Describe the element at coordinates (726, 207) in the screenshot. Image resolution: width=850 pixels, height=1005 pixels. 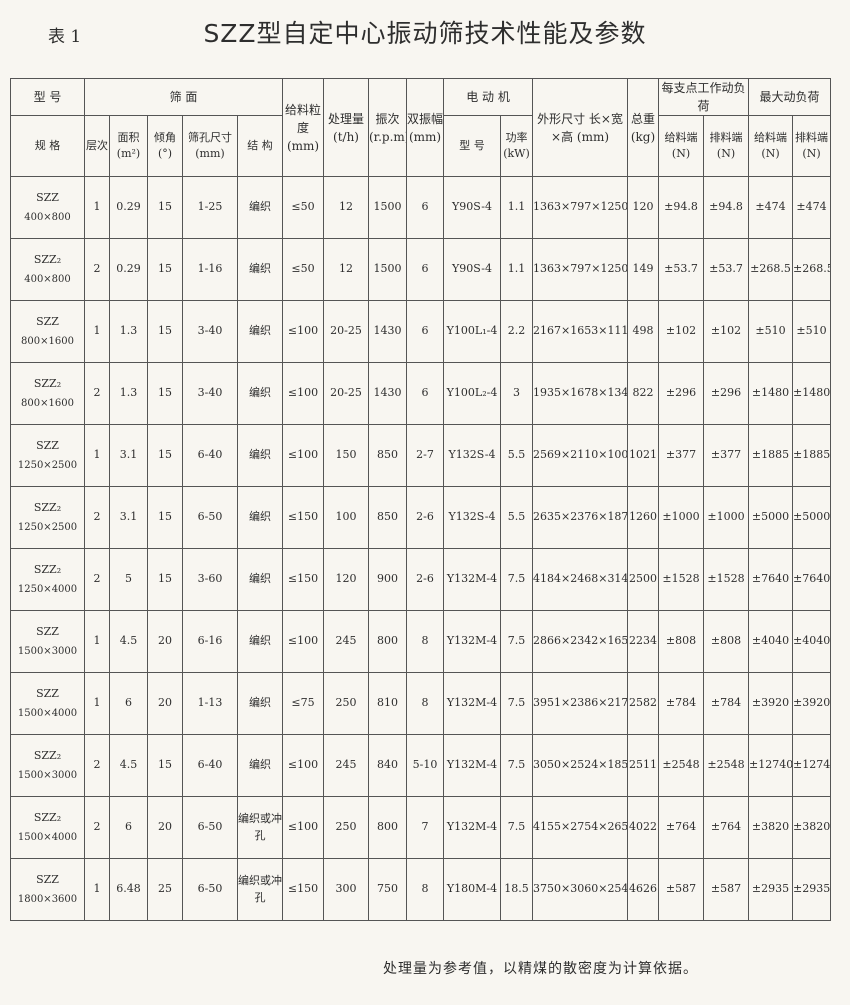
I see `table-cell: ±94.8` at that location.